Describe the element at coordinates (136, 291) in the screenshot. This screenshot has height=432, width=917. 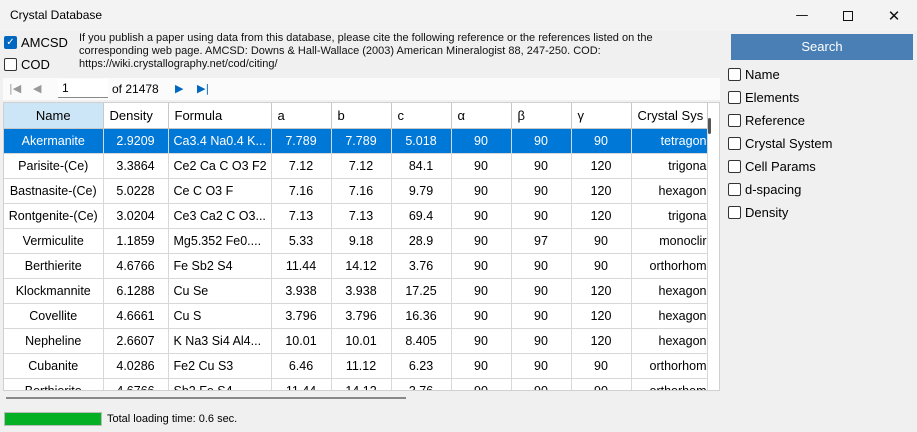
I see `cell-density: 6.1288` at that location.